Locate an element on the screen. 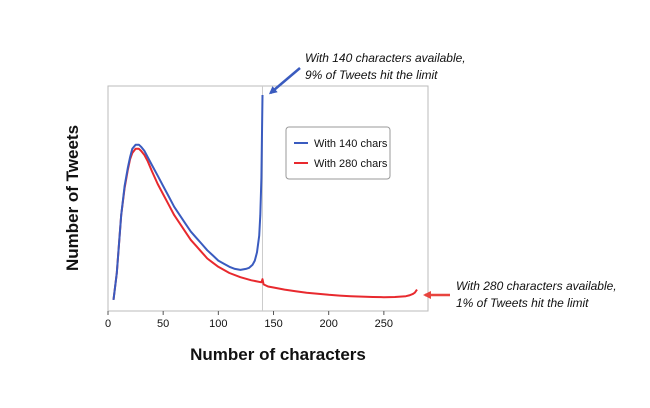  x-axis-label: Number of characters is located at coordinates (278, 354).